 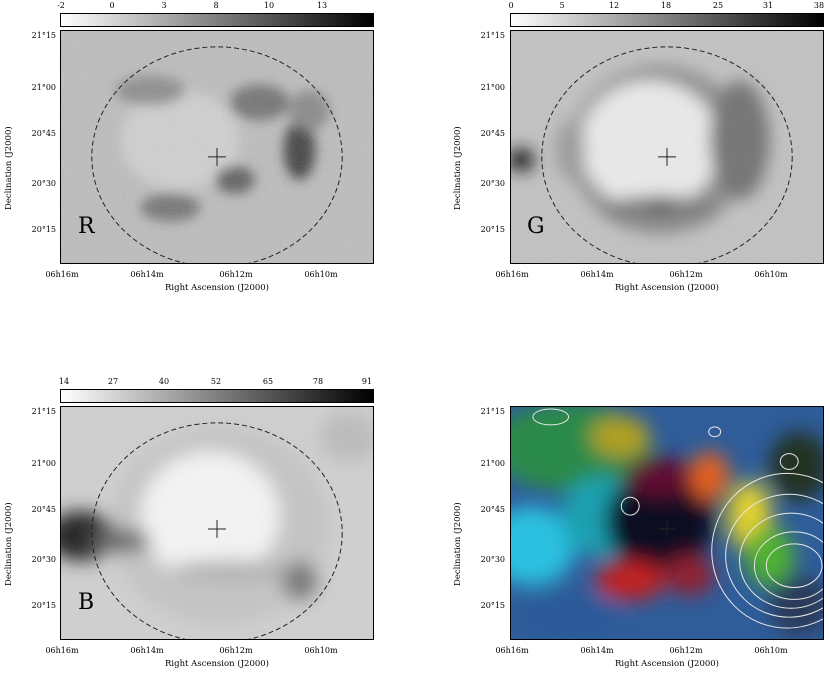 What do you see at coordinates (216, 381) in the screenshot?
I see `colorbar-b-tick: 52` at bounding box center [216, 381].